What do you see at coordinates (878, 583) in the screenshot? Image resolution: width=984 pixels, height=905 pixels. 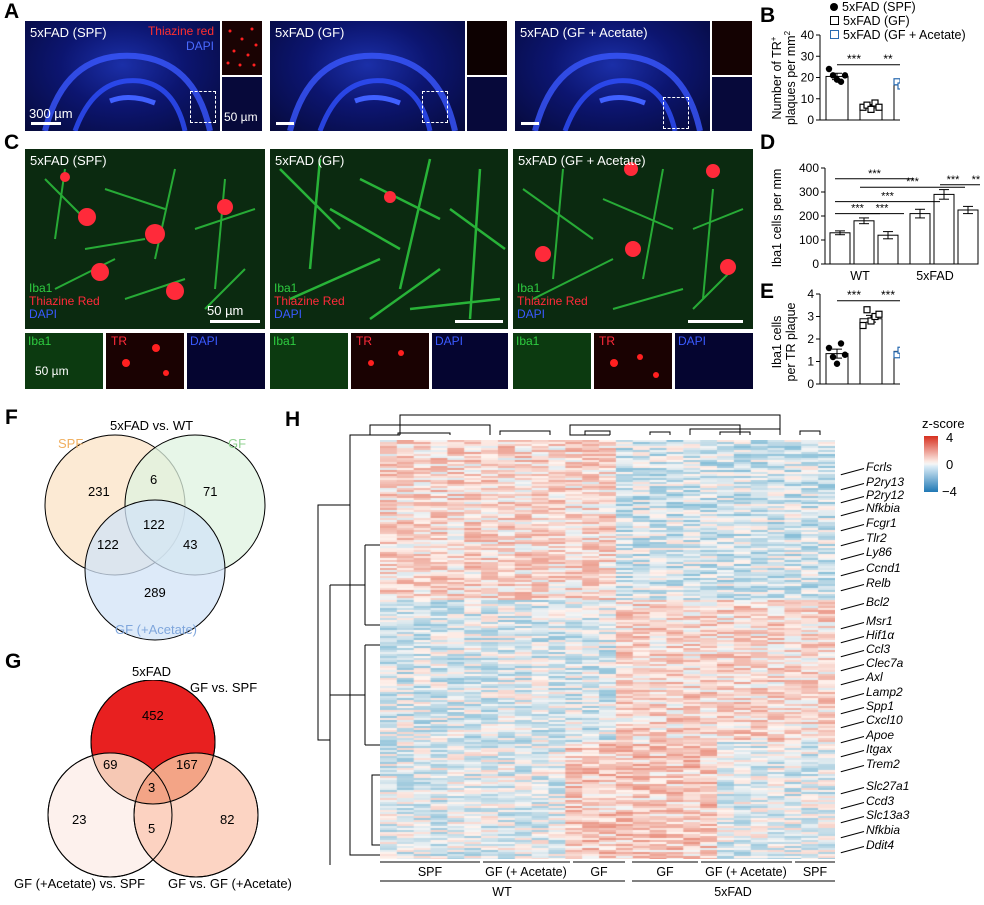 I see `gene-label: Relb` at bounding box center [878, 583].